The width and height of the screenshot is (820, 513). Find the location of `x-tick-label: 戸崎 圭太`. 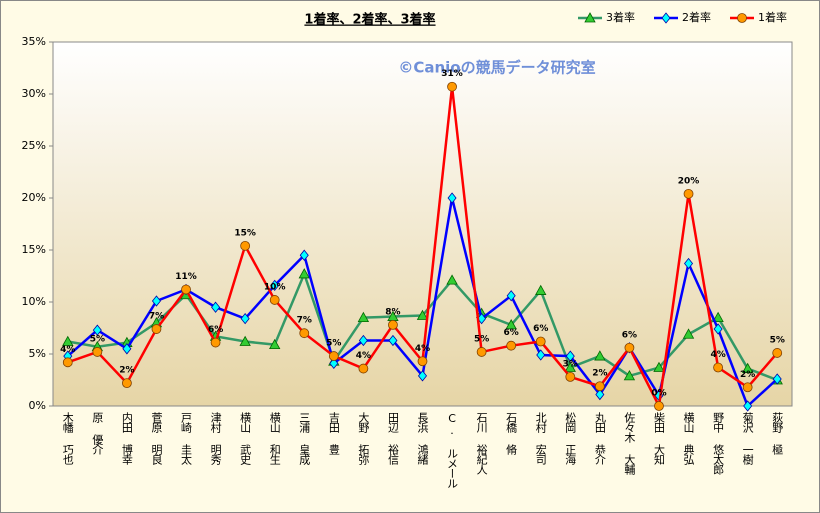

x-tick-label: 戸崎 圭太 is located at coordinates (186, 439).